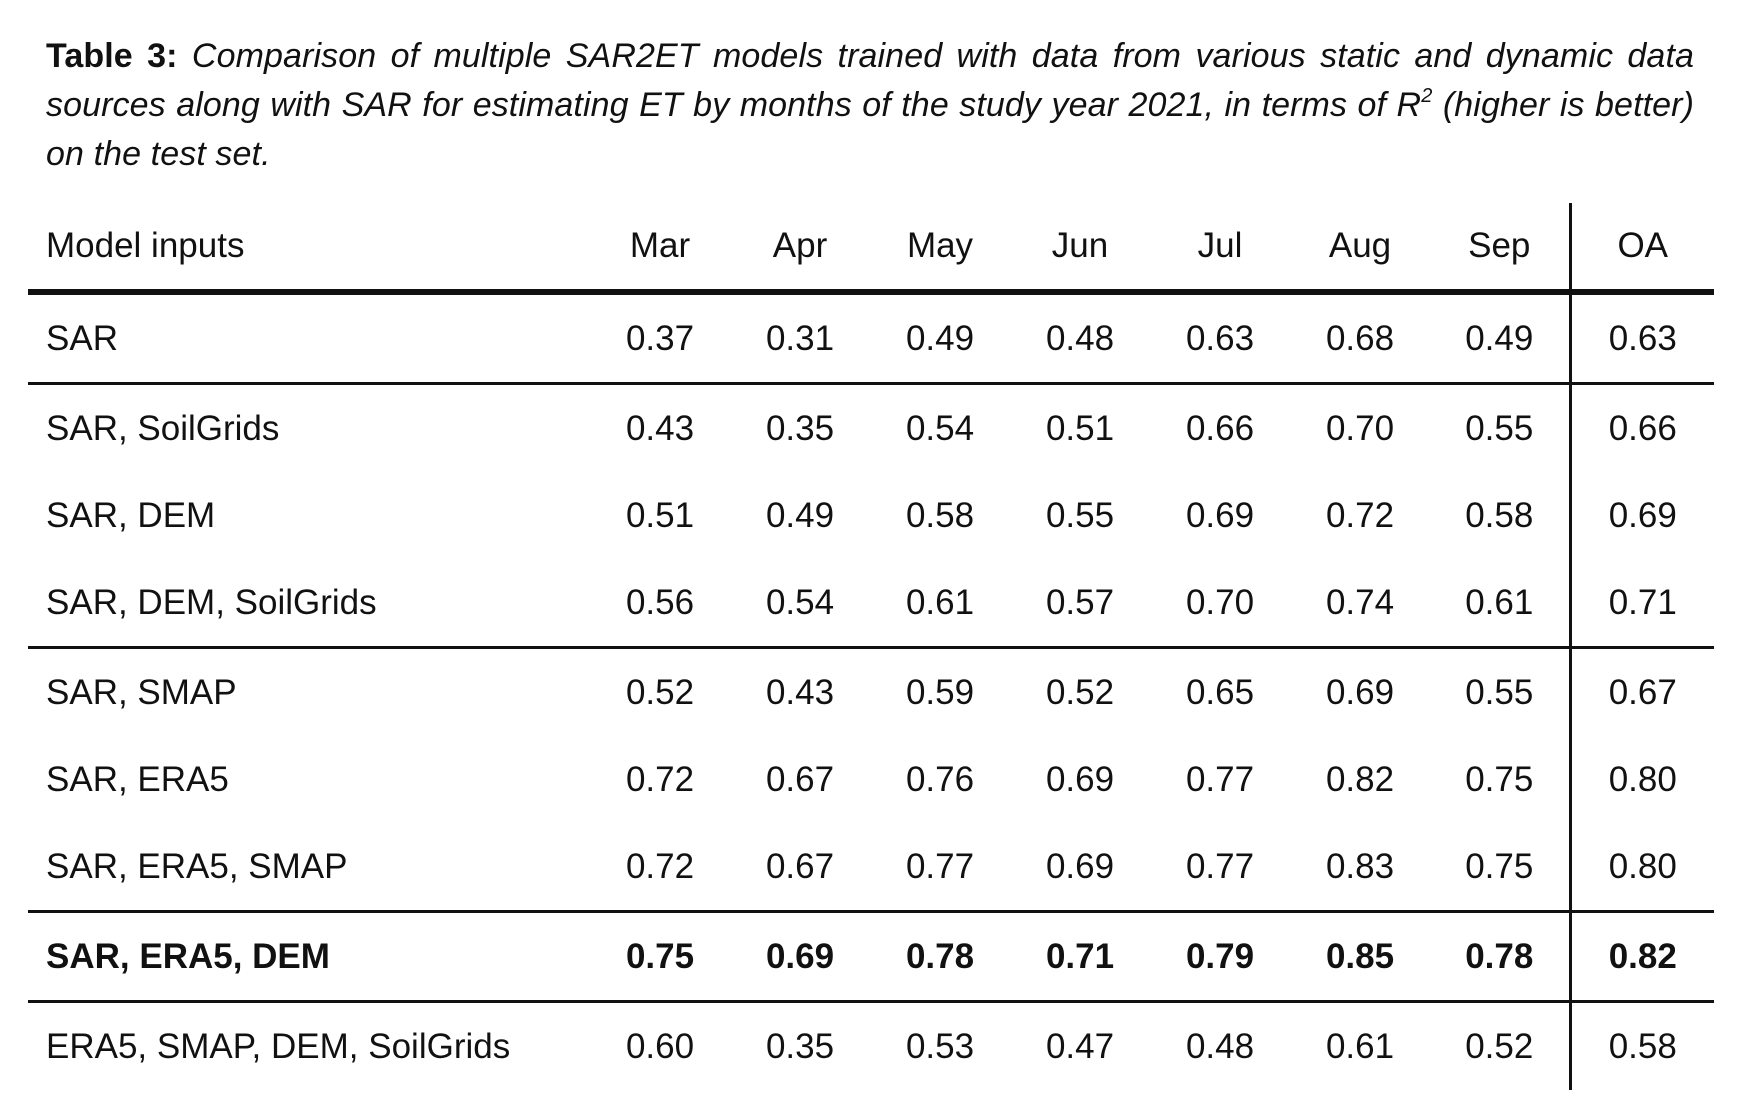 This screenshot has height=1106, width=1743. What do you see at coordinates (660, 336) in the screenshot?
I see `cell-mar: 0.37` at bounding box center [660, 336].